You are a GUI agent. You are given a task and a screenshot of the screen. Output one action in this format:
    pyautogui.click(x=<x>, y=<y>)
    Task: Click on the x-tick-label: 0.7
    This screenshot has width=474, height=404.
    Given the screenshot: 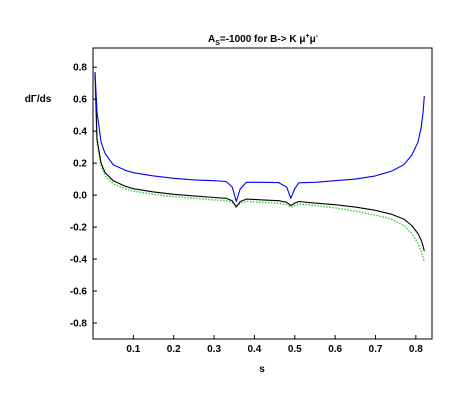 What is the action you would take?
    pyautogui.click(x=376, y=349)
    